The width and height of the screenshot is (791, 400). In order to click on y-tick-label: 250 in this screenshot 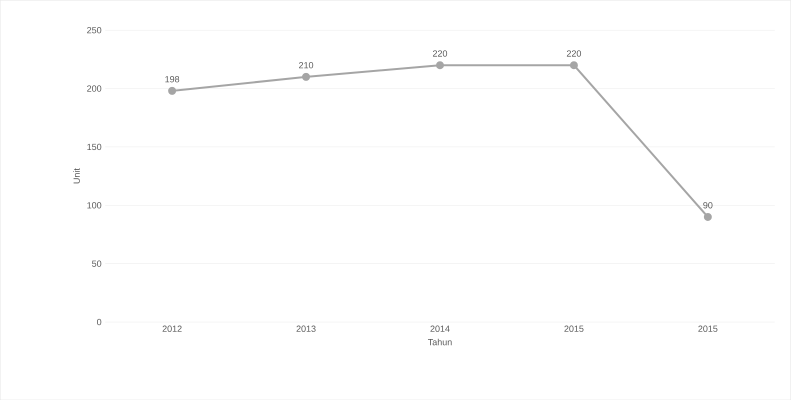, I will do `click(94, 30)`.